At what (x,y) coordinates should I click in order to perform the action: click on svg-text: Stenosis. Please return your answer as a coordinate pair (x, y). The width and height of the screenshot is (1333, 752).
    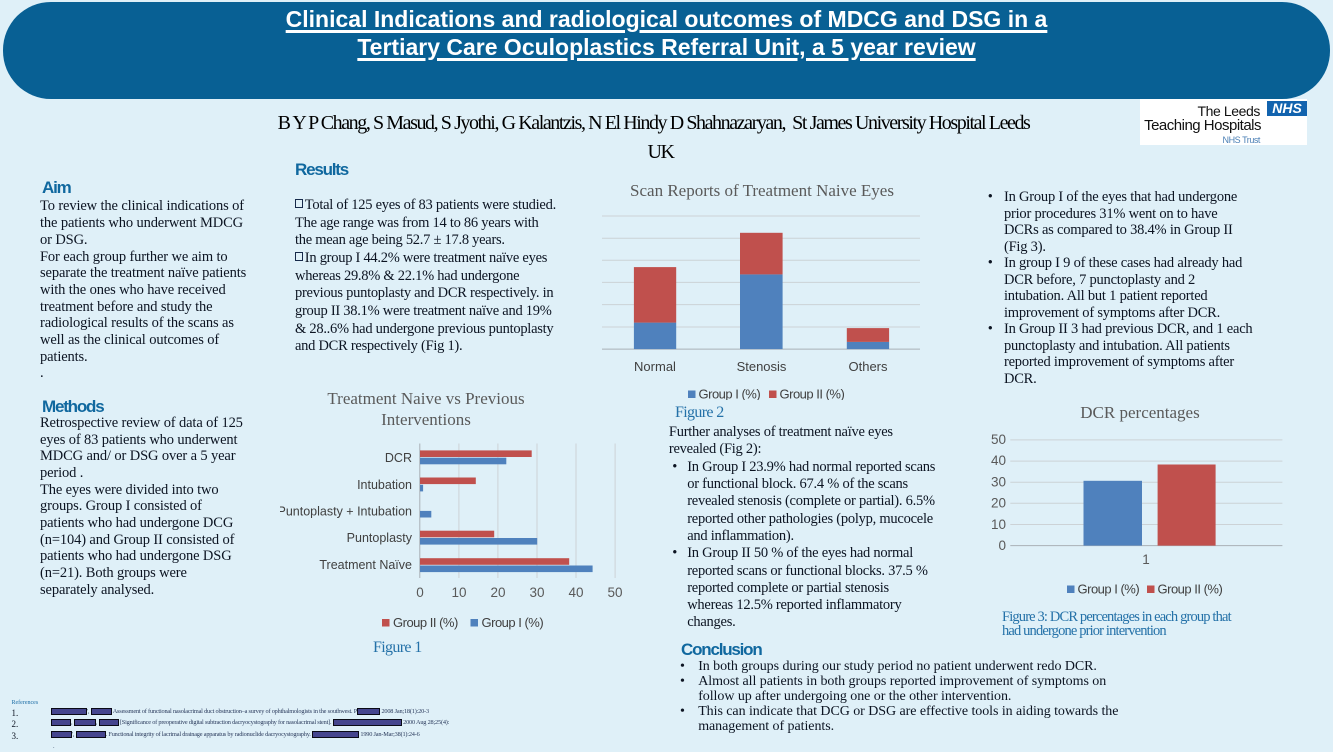
    Looking at the image, I should click on (762, 366).